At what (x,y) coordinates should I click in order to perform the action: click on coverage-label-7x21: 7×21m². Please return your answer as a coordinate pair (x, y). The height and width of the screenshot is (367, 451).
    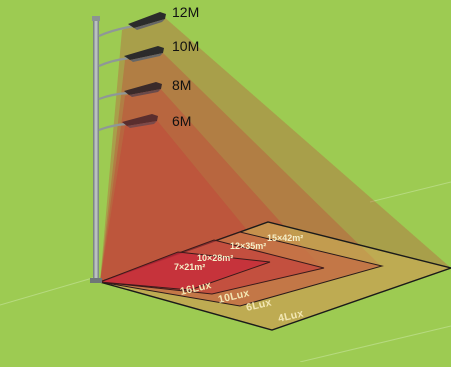
    Looking at the image, I should click on (189, 267).